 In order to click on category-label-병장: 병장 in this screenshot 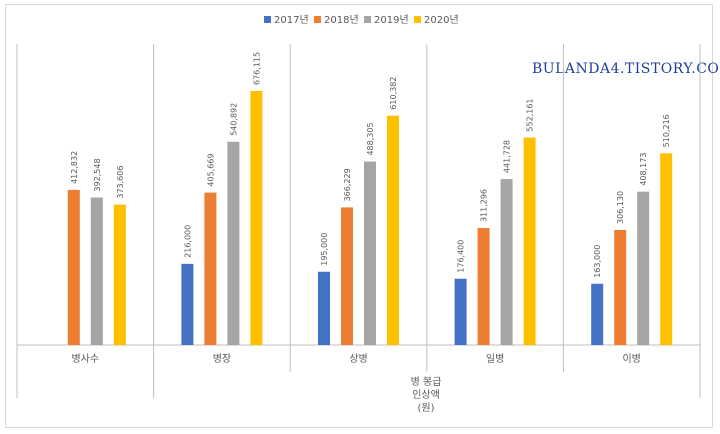, I will do `click(222, 359)`.